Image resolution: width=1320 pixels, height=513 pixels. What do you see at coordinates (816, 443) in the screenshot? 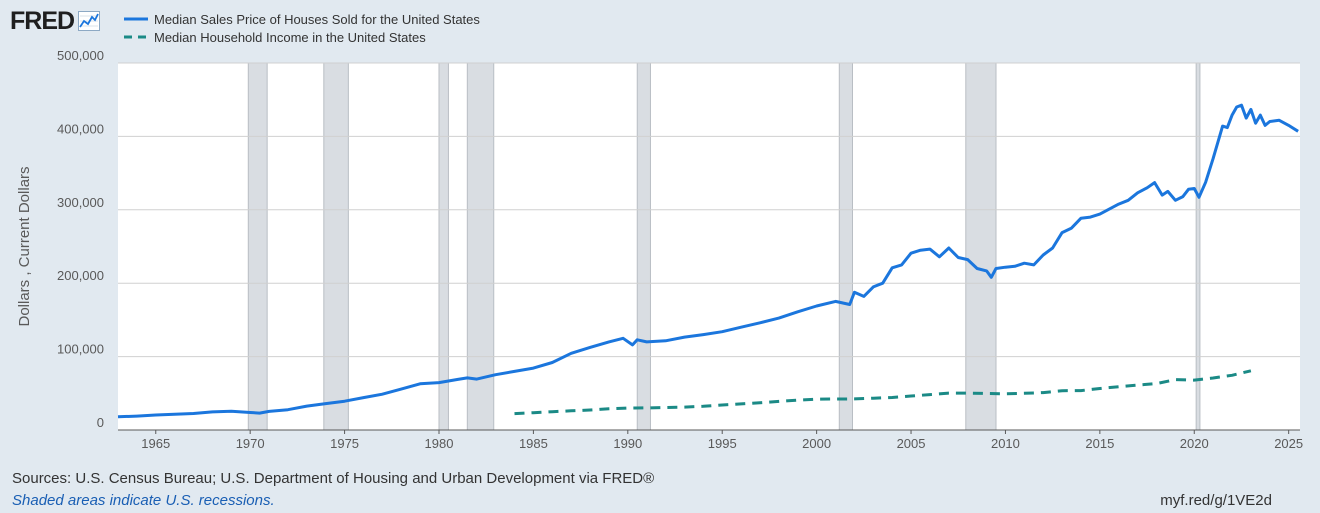
I see `x-tick-label: 2000` at bounding box center [816, 443].